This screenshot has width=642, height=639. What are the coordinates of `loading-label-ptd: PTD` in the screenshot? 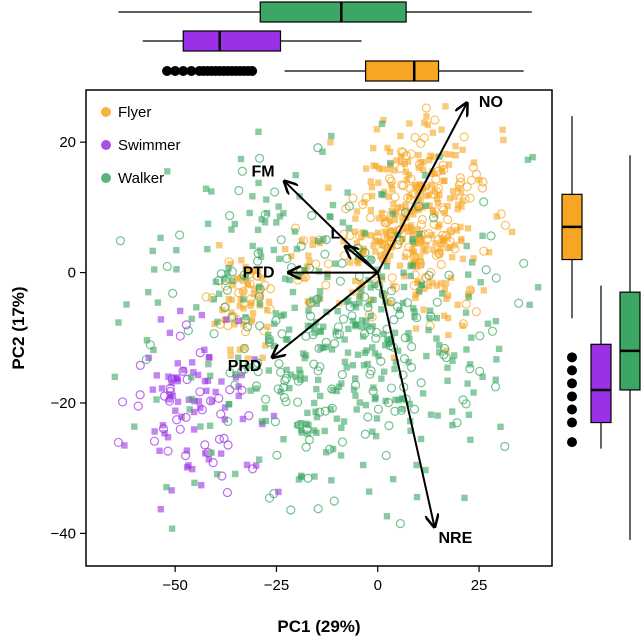 It's located at (259, 273).